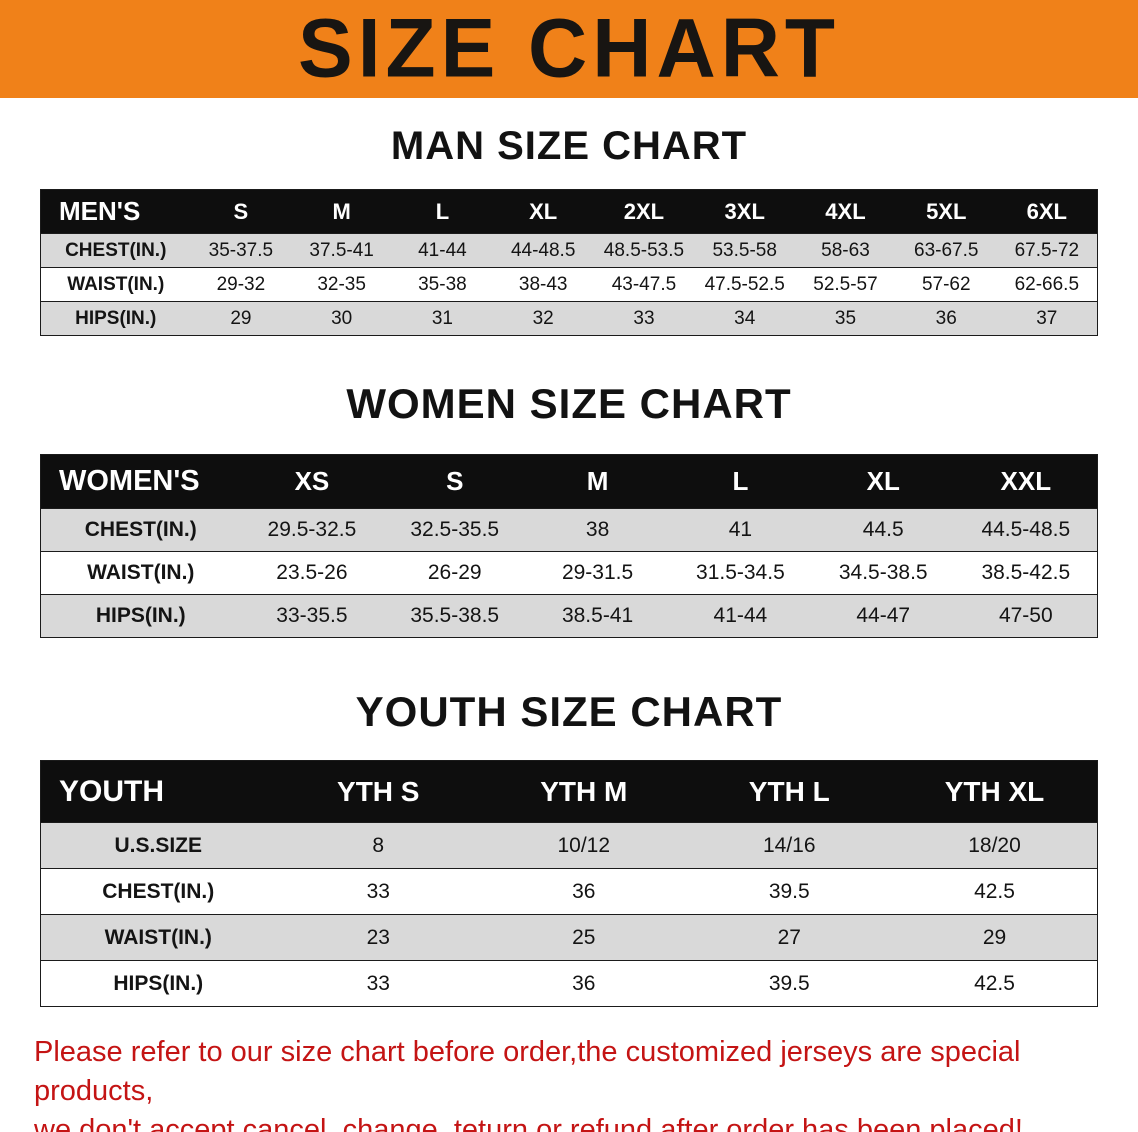 This screenshot has width=1138, height=1132. What do you see at coordinates (597, 529) in the screenshot?
I see `table-cell: 38` at bounding box center [597, 529].